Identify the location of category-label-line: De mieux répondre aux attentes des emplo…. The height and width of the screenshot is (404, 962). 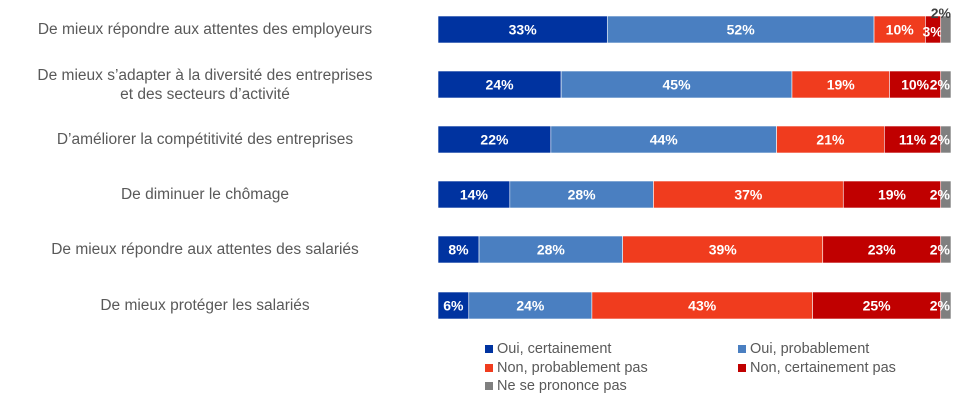
(205, 29).